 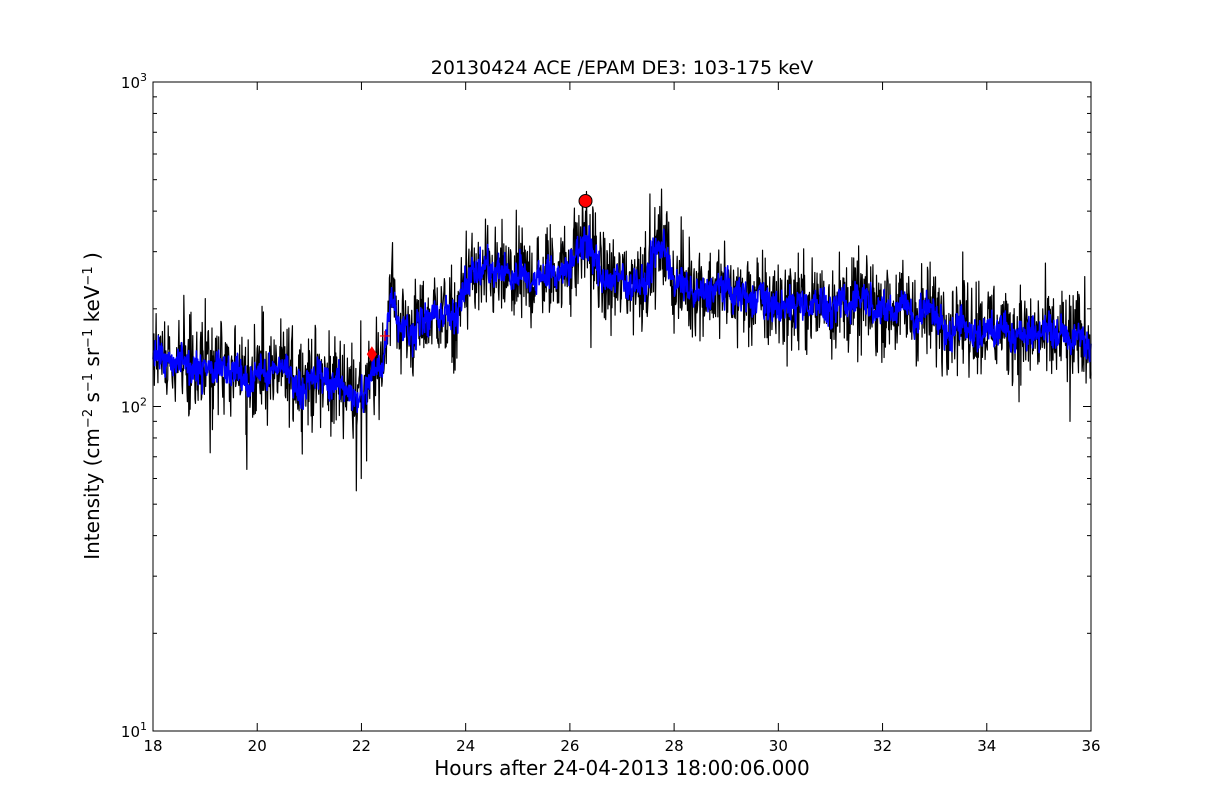 What do you see at coordinates (371, 354) in the screenshot?
I see `onset-marker` at bounding box center [371, 354].